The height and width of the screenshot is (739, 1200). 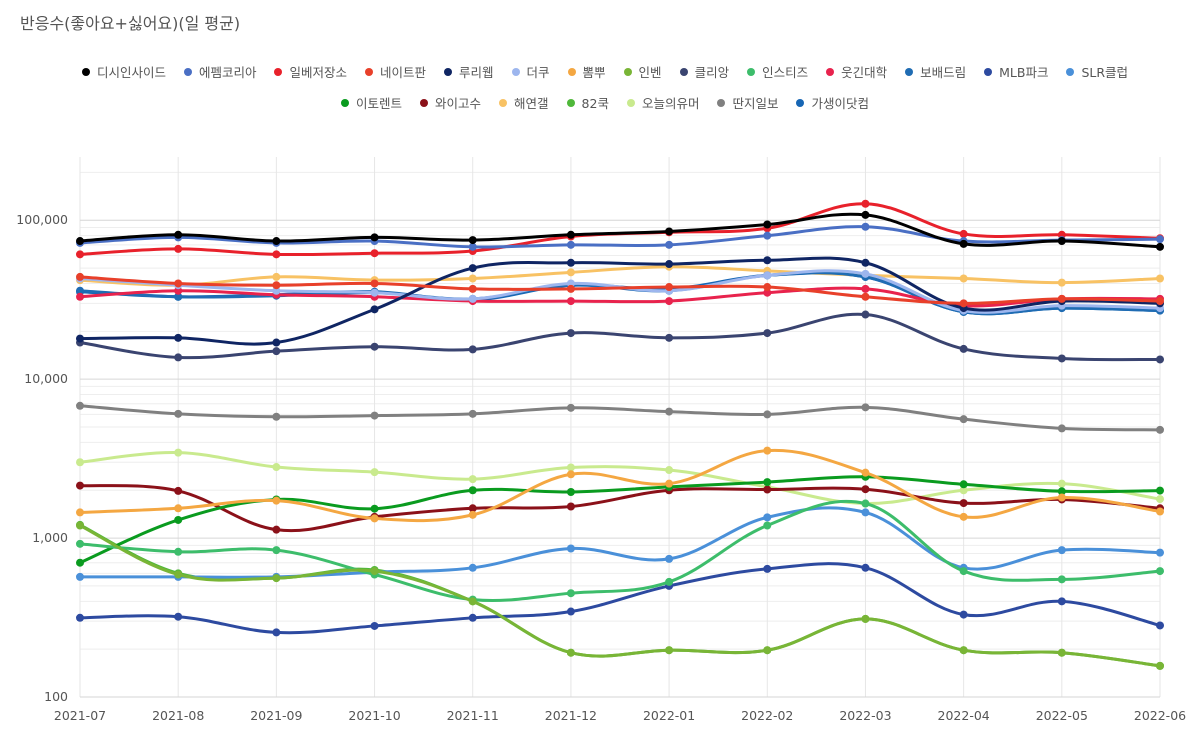 What do you see at coordinates (80, 715) in the screenshot?
I see `x-tick-label: 2021-07` at bounding box center [80, 715].